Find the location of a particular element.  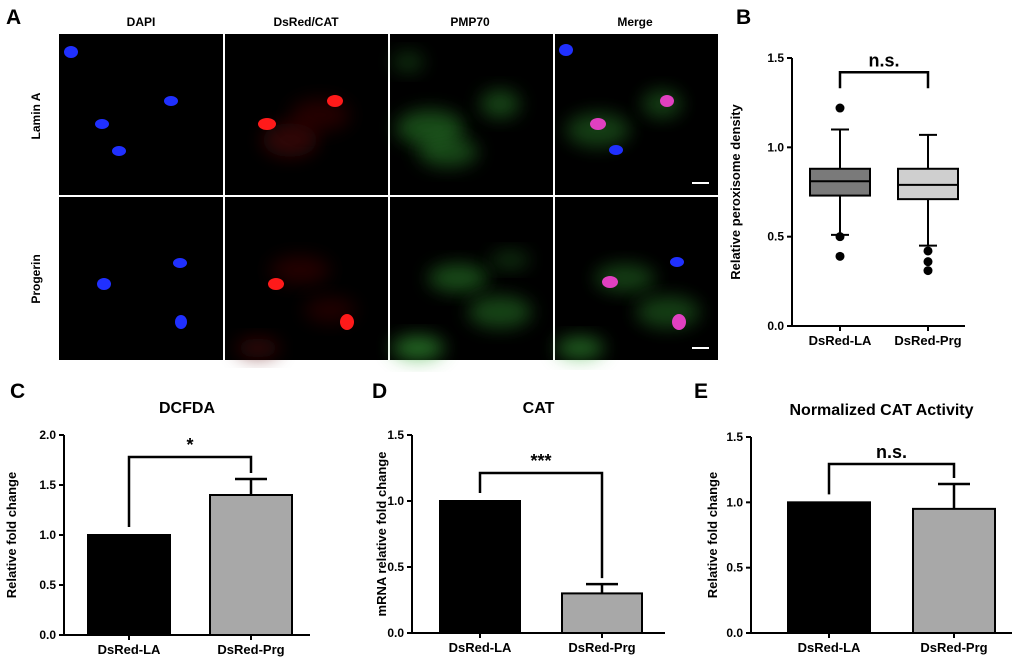

tile-progerin-dsred is located at coordinates (306, 278).